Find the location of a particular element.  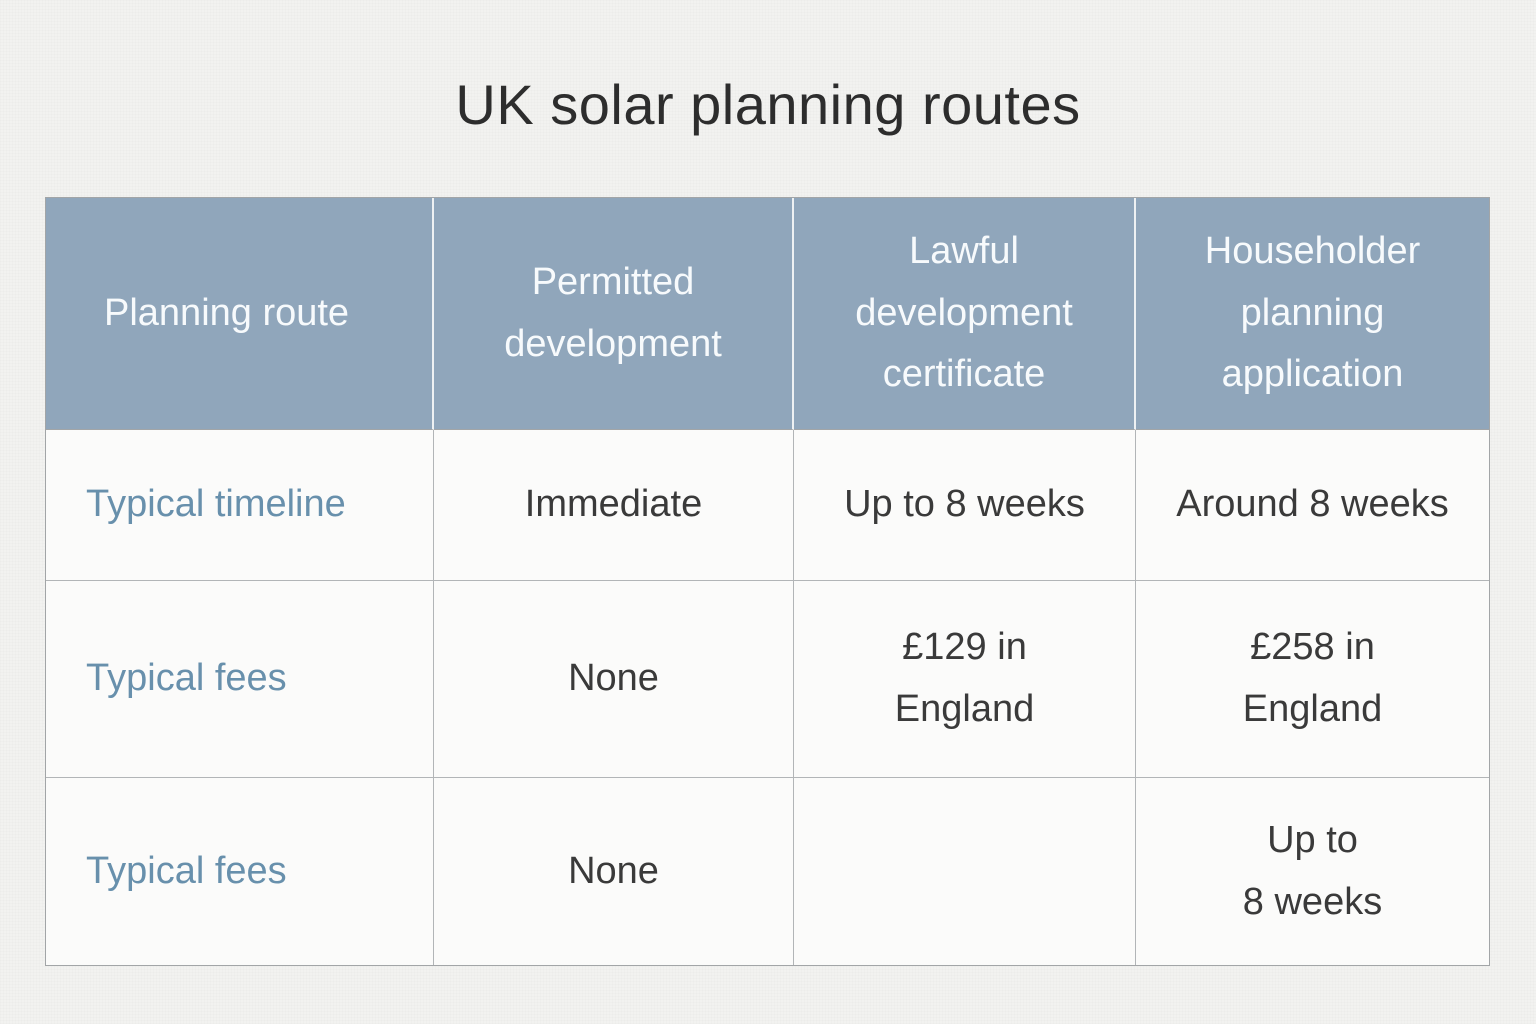

header-cell-permitted-development: Permitted development is located at coordinates (614, 314).